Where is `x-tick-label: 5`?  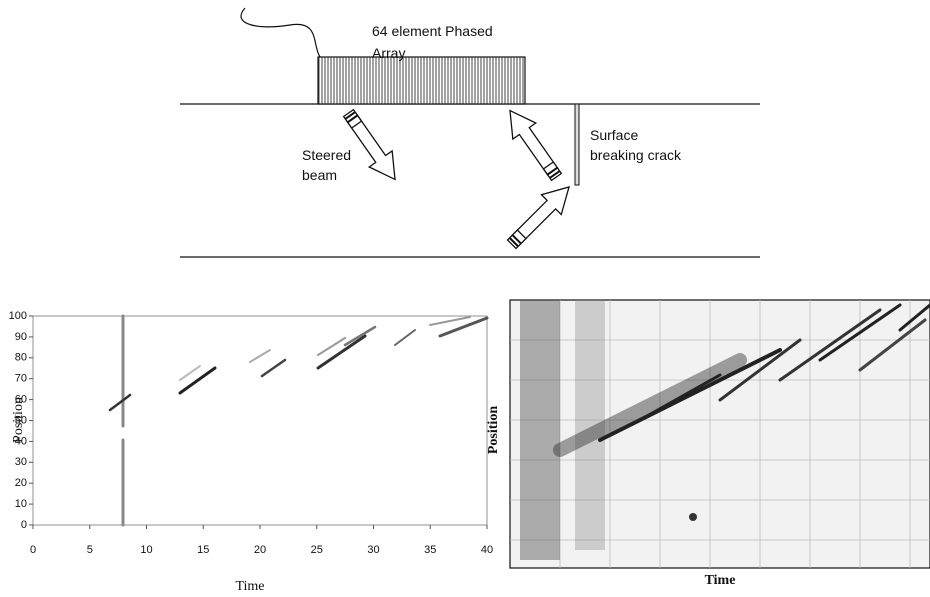
x-tick-label: 5 is located at coordinates (90, 550).